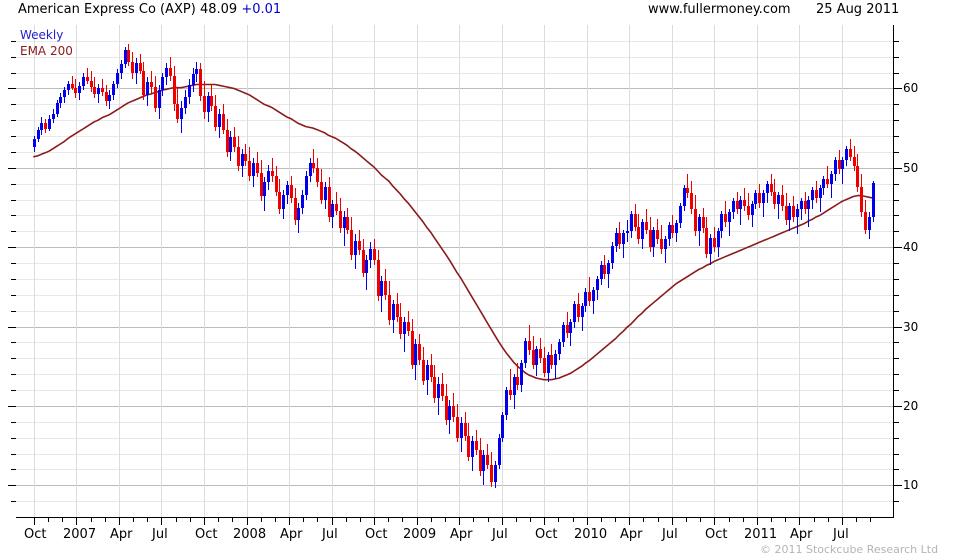 The width and height of the screenshot is (980, 560). I want to click on y-tick-label: 20, so click(911, 405).